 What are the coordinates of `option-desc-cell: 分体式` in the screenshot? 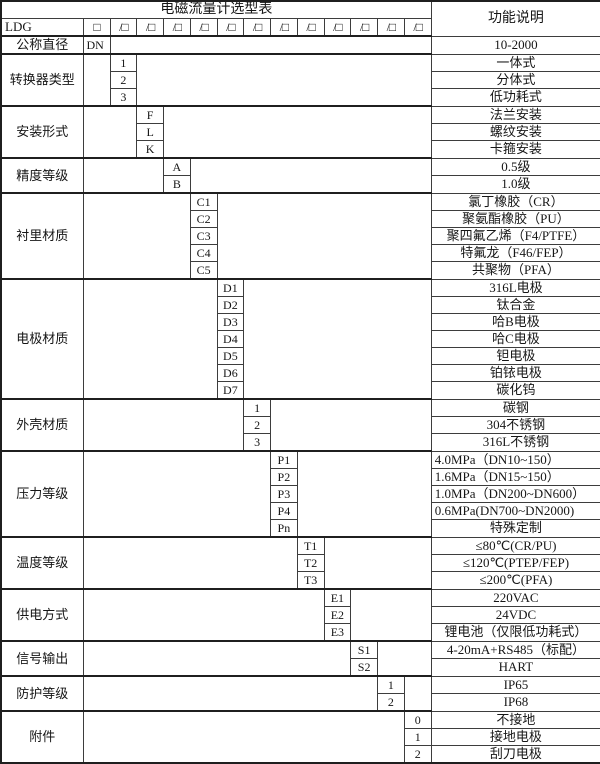 It's located at (515, 80).